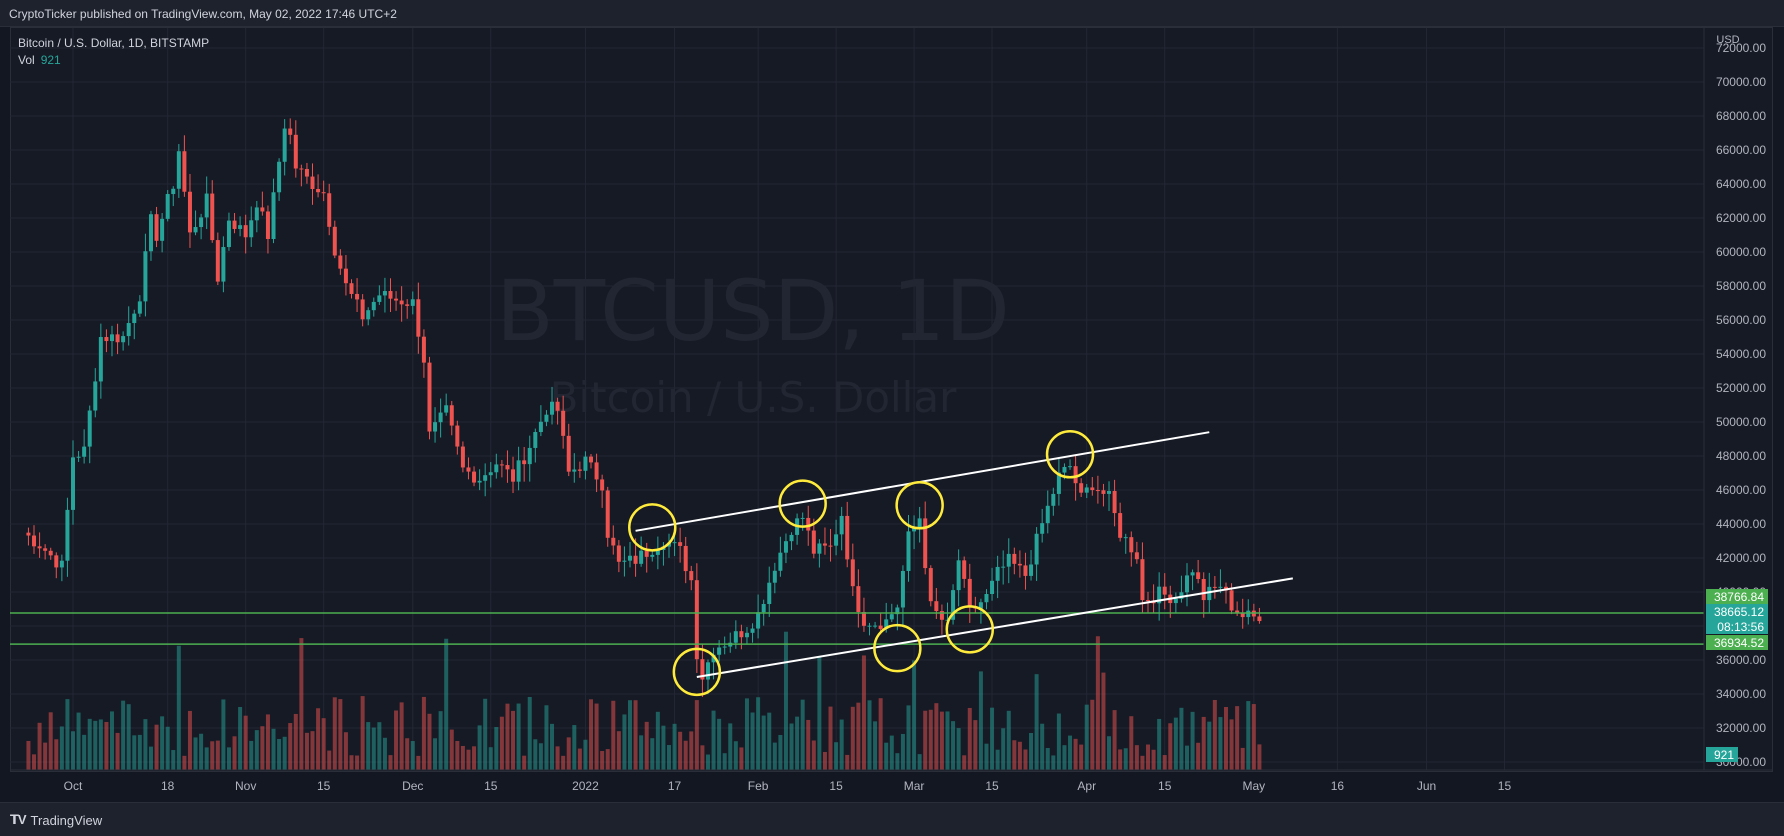 The height and width of the screenshot is (836, 1784). Describe the element at coordinates (1741, 184) in the screenshot. I see `price-tick-label: 64000.00` at that location.